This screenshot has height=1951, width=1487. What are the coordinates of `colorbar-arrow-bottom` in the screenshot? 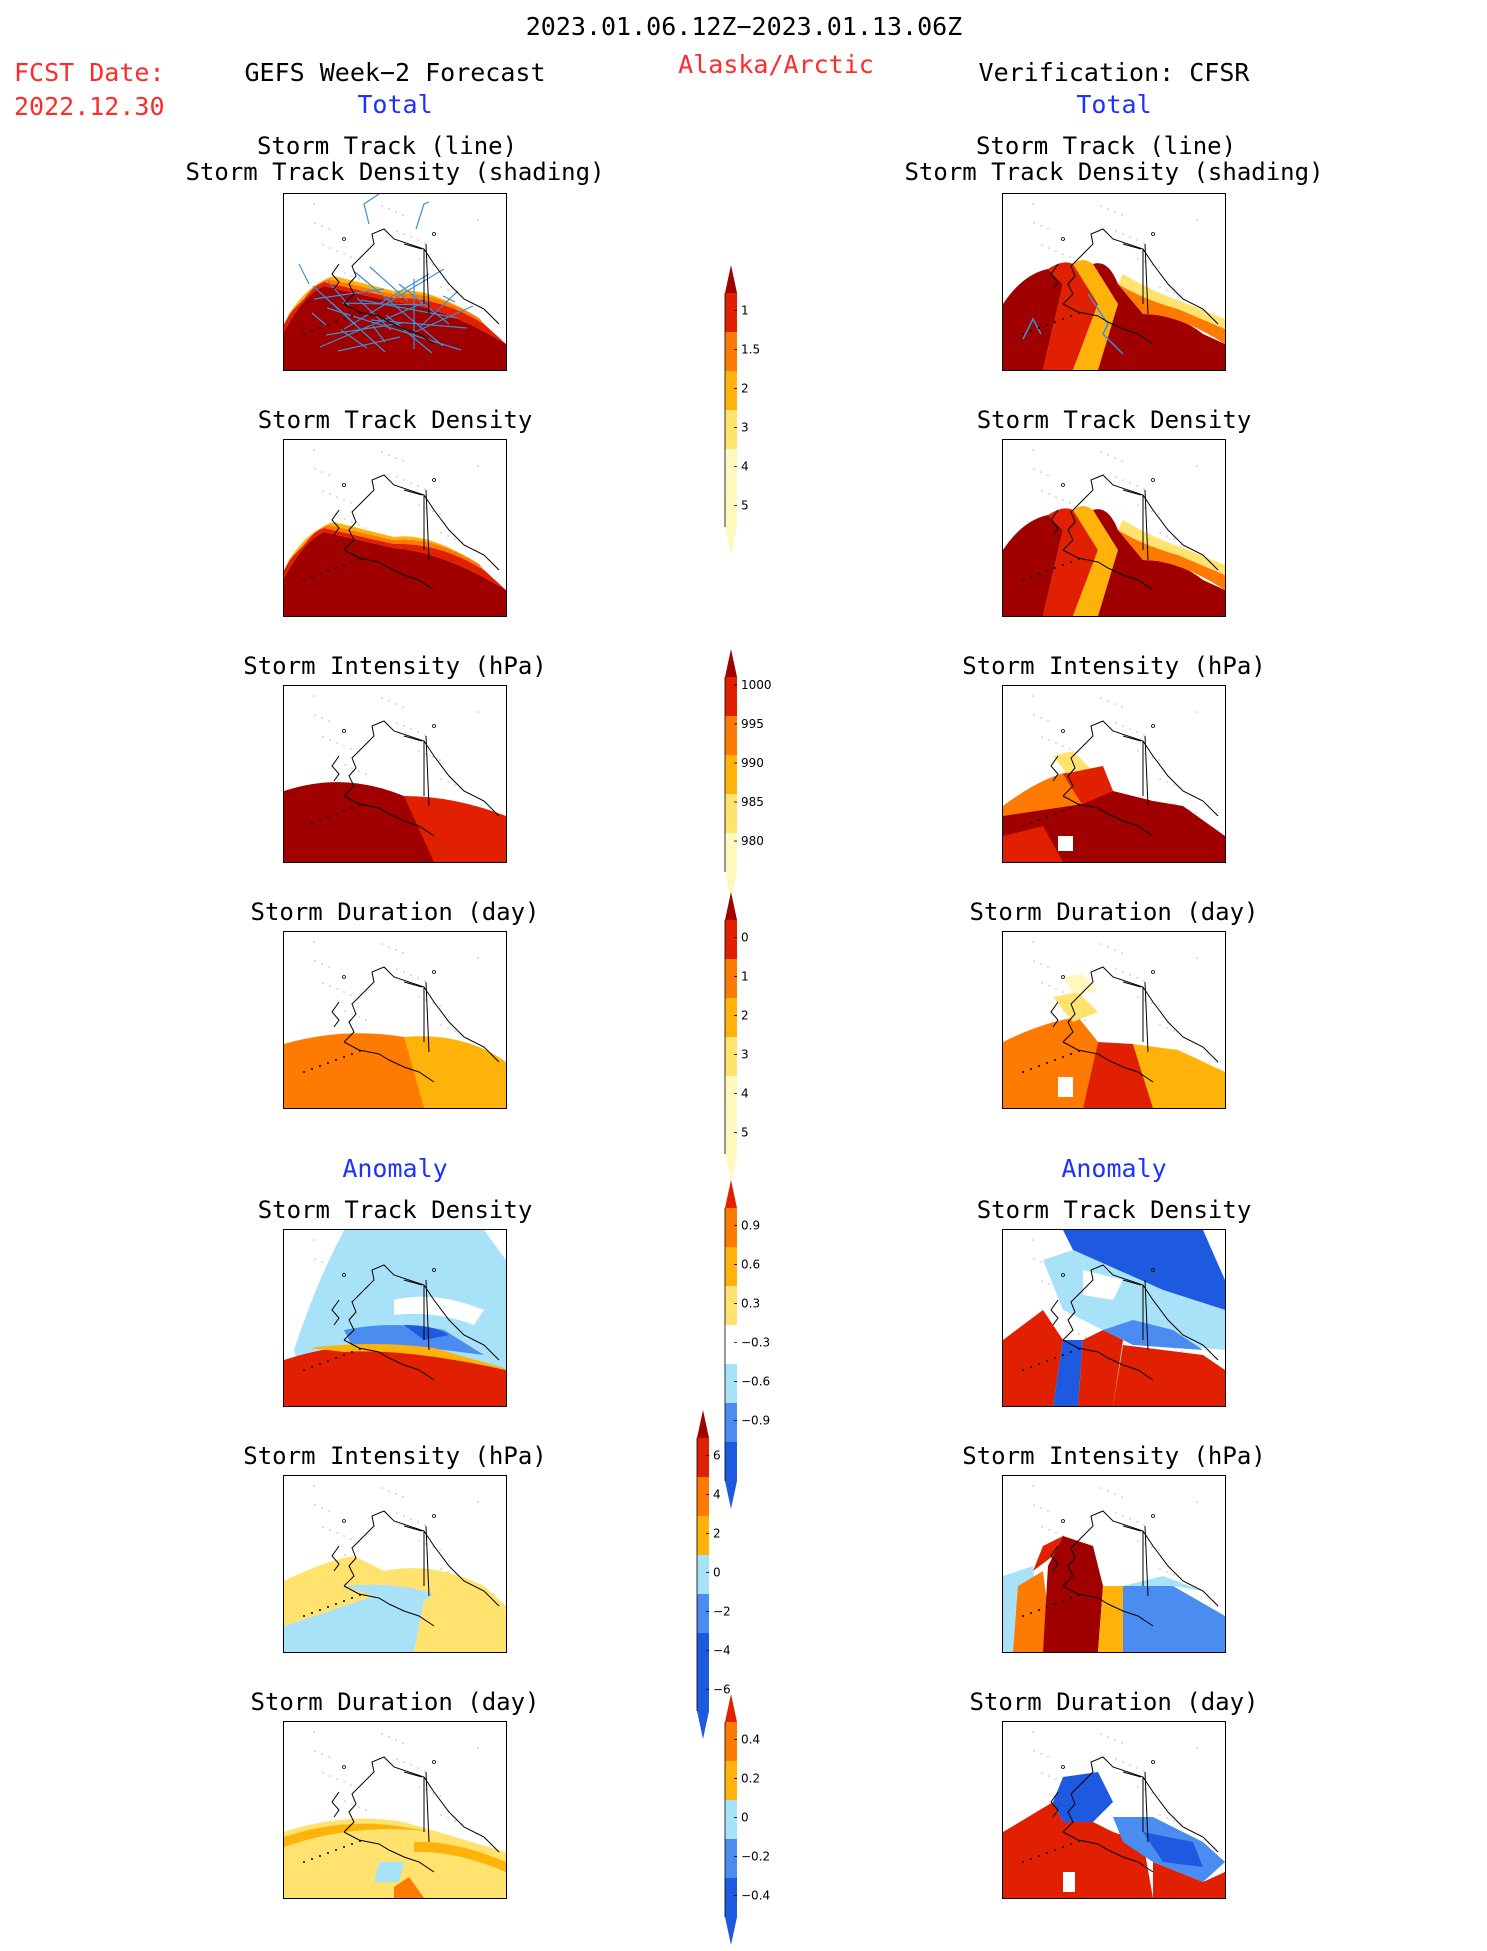 It's located at (731, 1495).